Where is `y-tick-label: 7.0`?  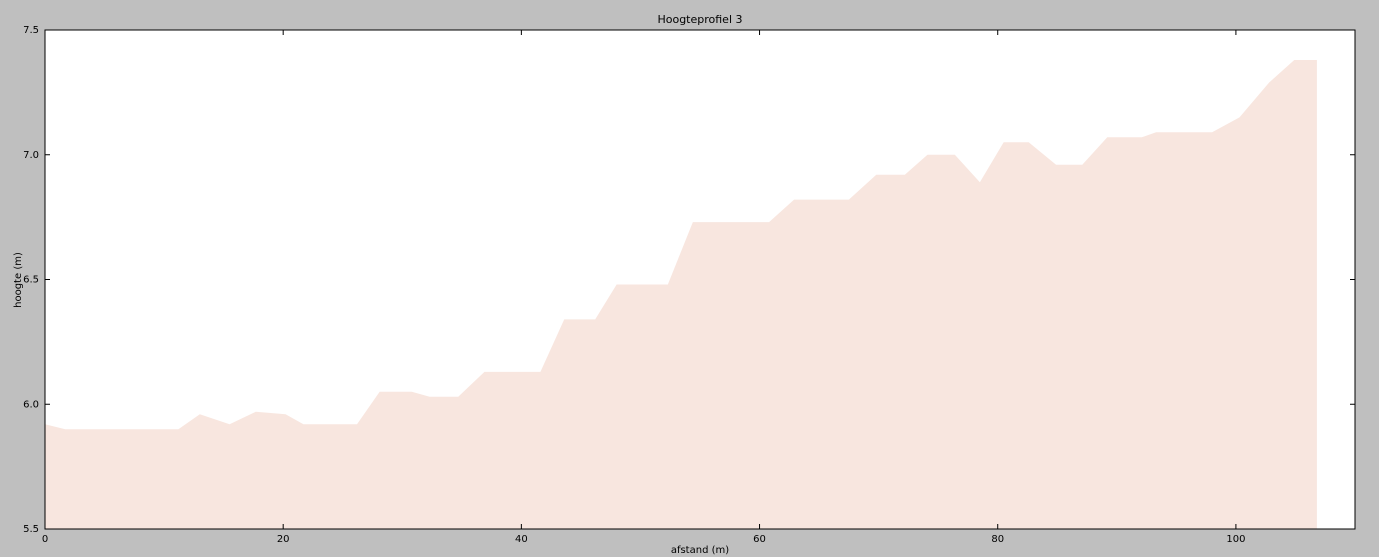
y-tick-label: 7.0 is located at coordinates (31, 155).